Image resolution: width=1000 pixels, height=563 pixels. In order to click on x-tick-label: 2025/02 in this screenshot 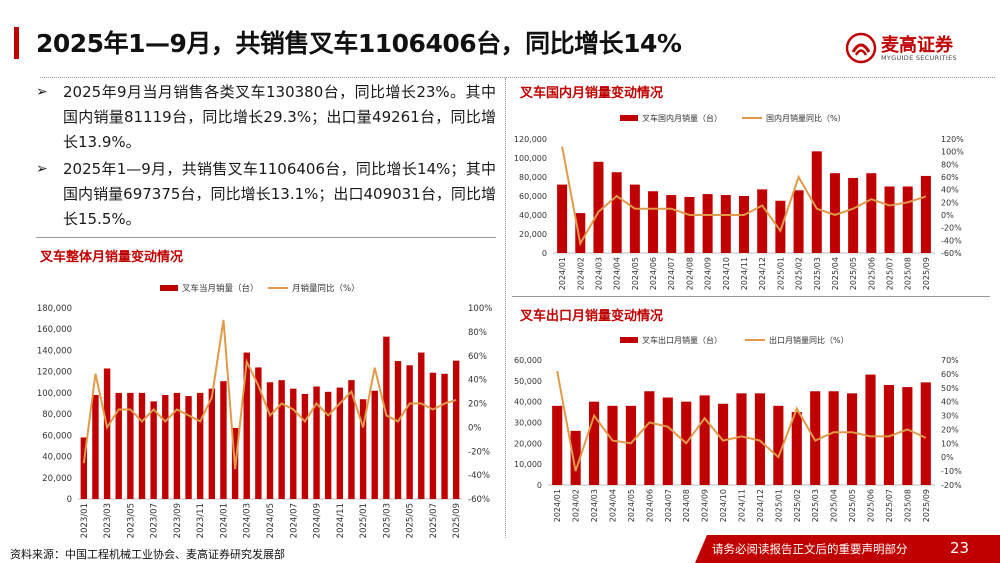, I will do `click(799, 273)`.